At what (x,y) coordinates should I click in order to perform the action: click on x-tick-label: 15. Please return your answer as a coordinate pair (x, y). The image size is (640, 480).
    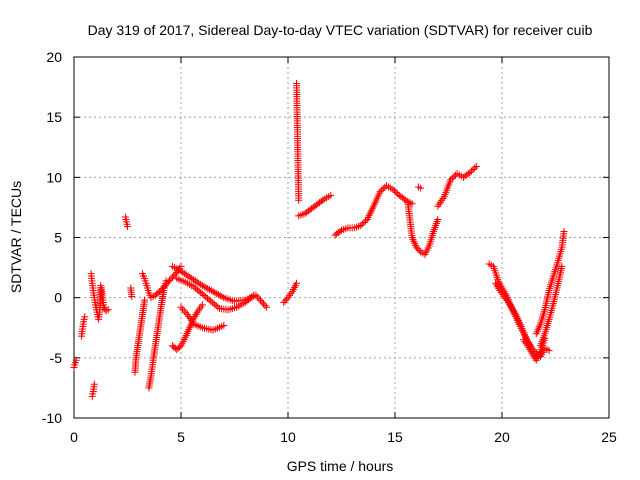
    Looking at the image, I should click on (395, 437).